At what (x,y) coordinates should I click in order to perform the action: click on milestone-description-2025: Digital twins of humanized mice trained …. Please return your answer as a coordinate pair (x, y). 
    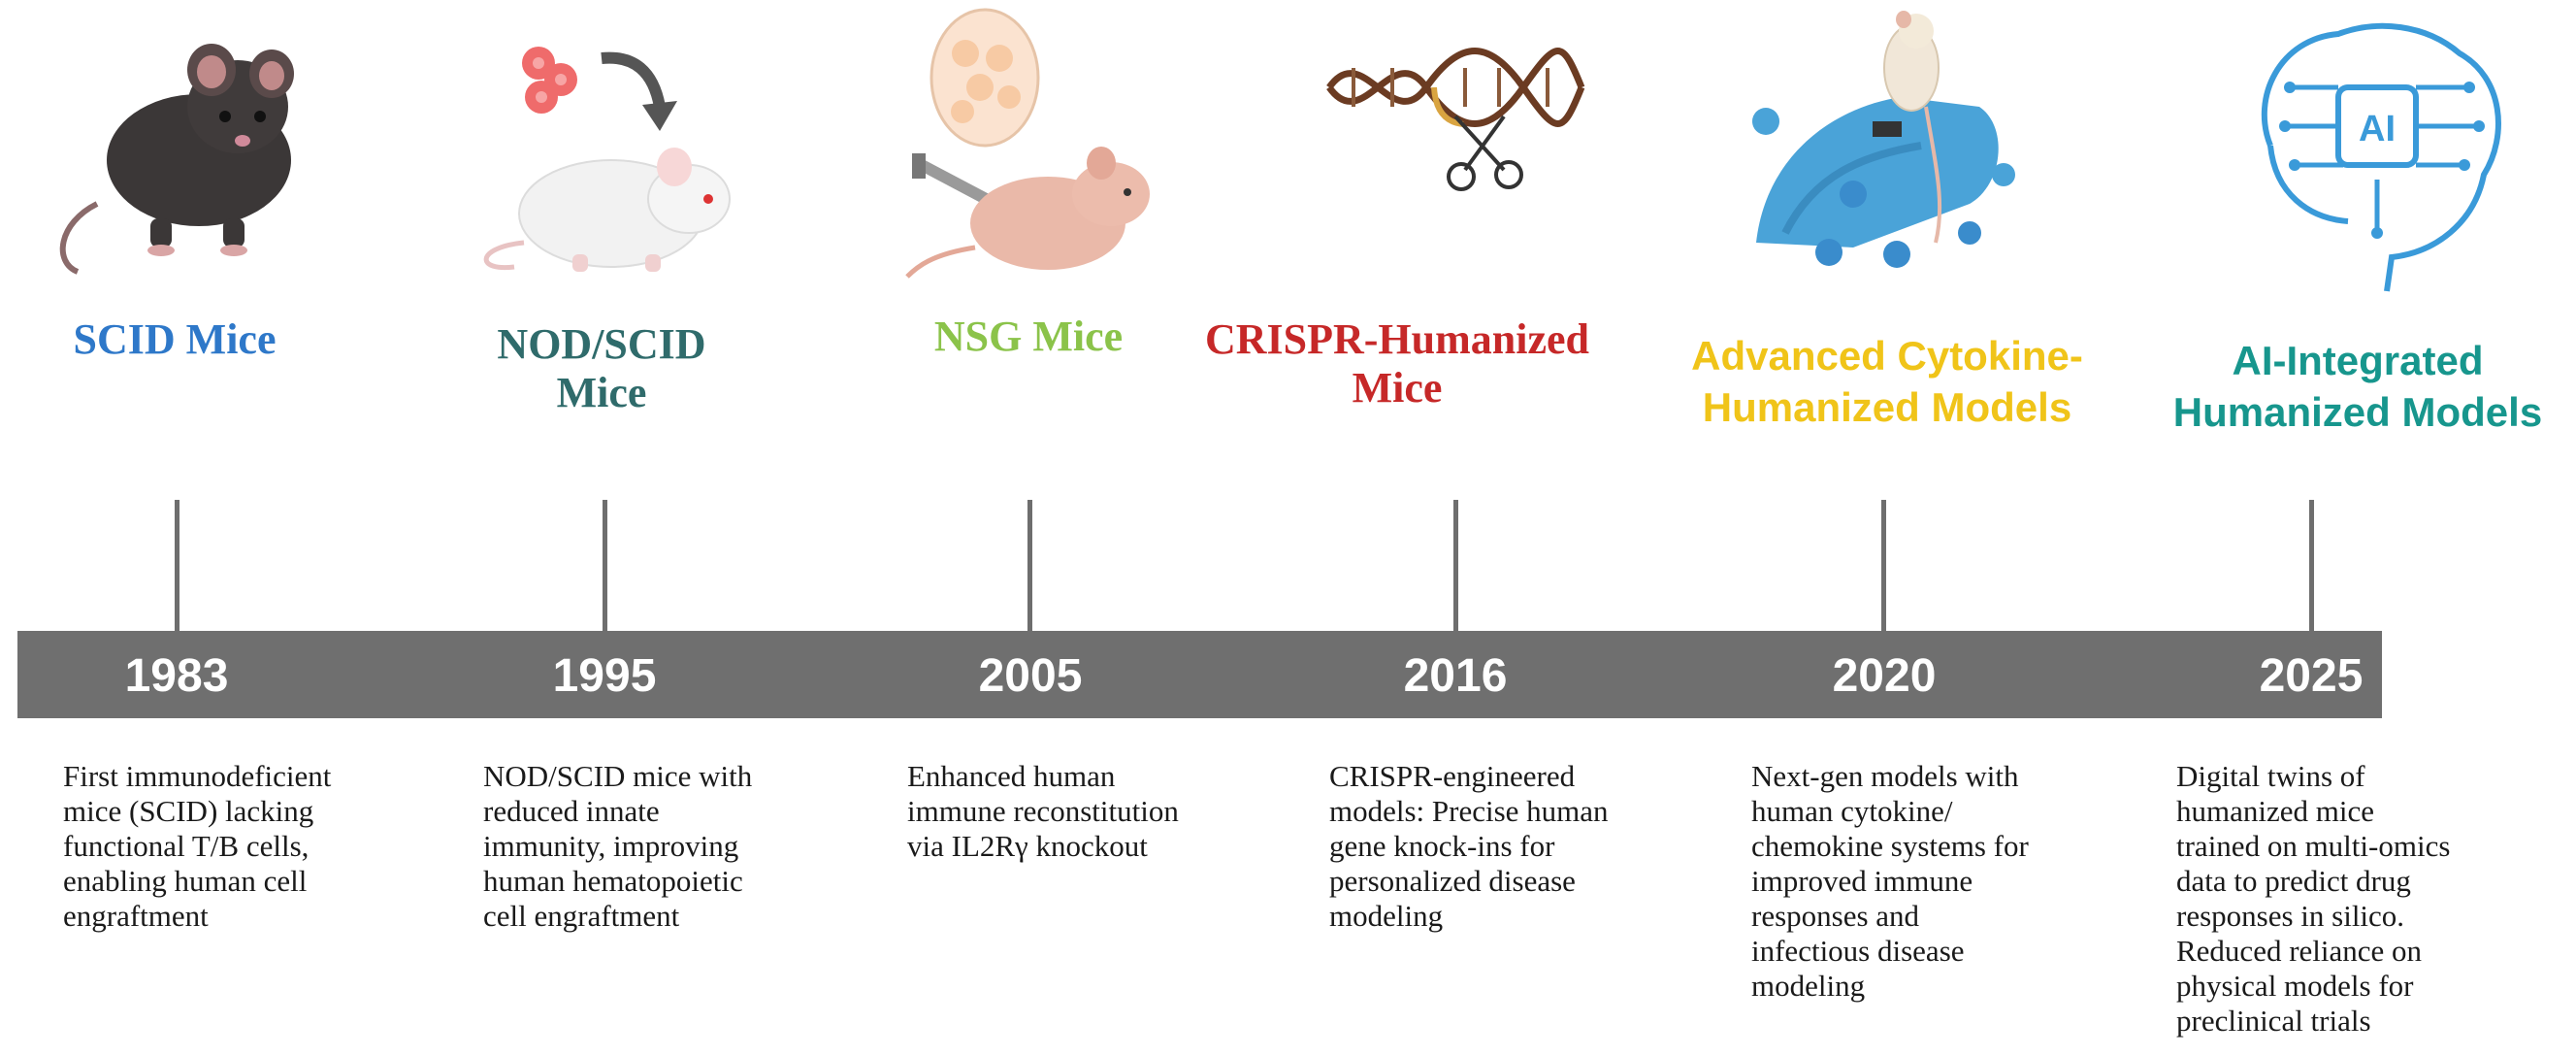
    Looking at the image, I should click on (2313, 898).